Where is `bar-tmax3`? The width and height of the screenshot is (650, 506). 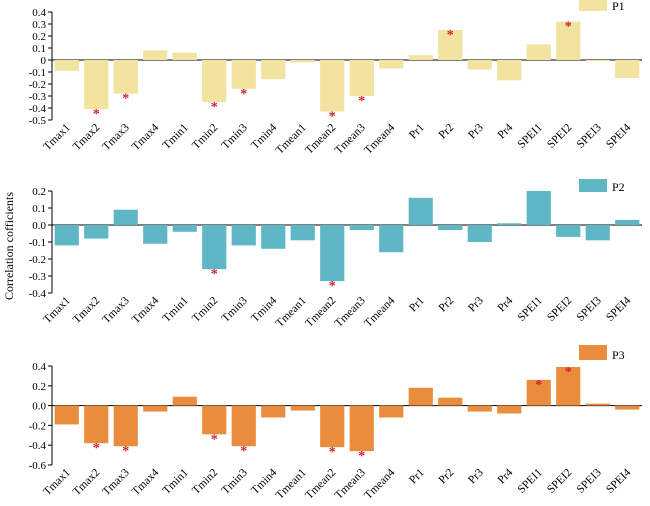
bar-tmax3 is located at coordinates (125, 426).